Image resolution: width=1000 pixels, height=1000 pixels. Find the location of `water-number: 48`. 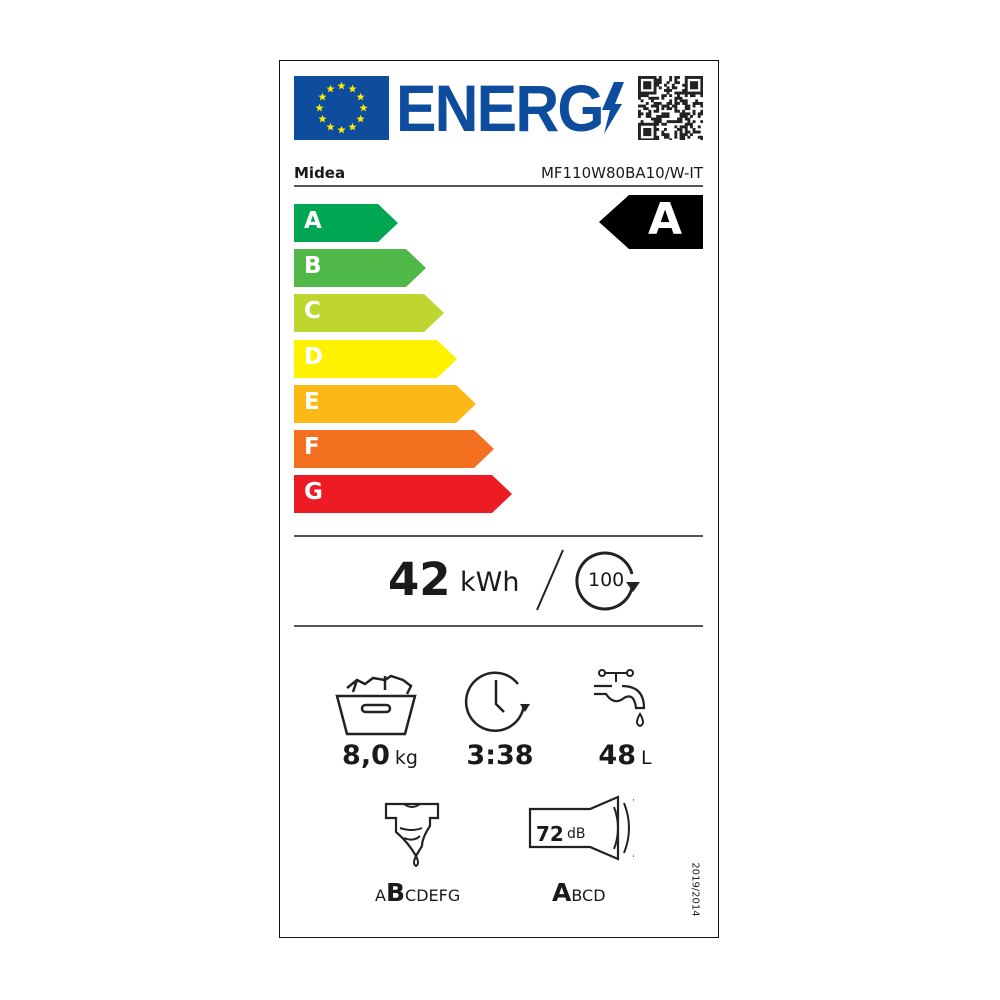

water-number: 48 is located at coordinates (617, 755).